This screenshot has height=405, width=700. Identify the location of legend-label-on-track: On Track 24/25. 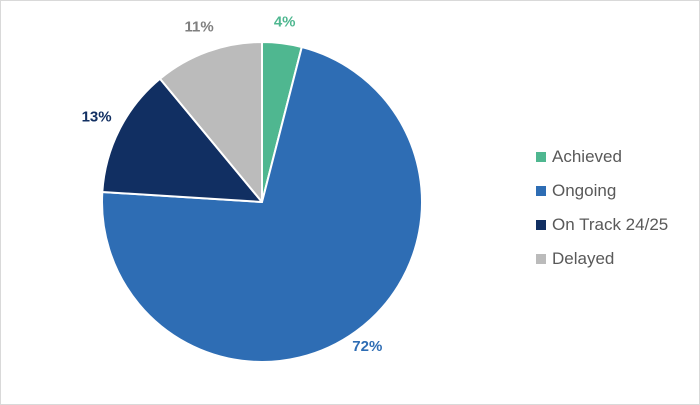
(610, 224).